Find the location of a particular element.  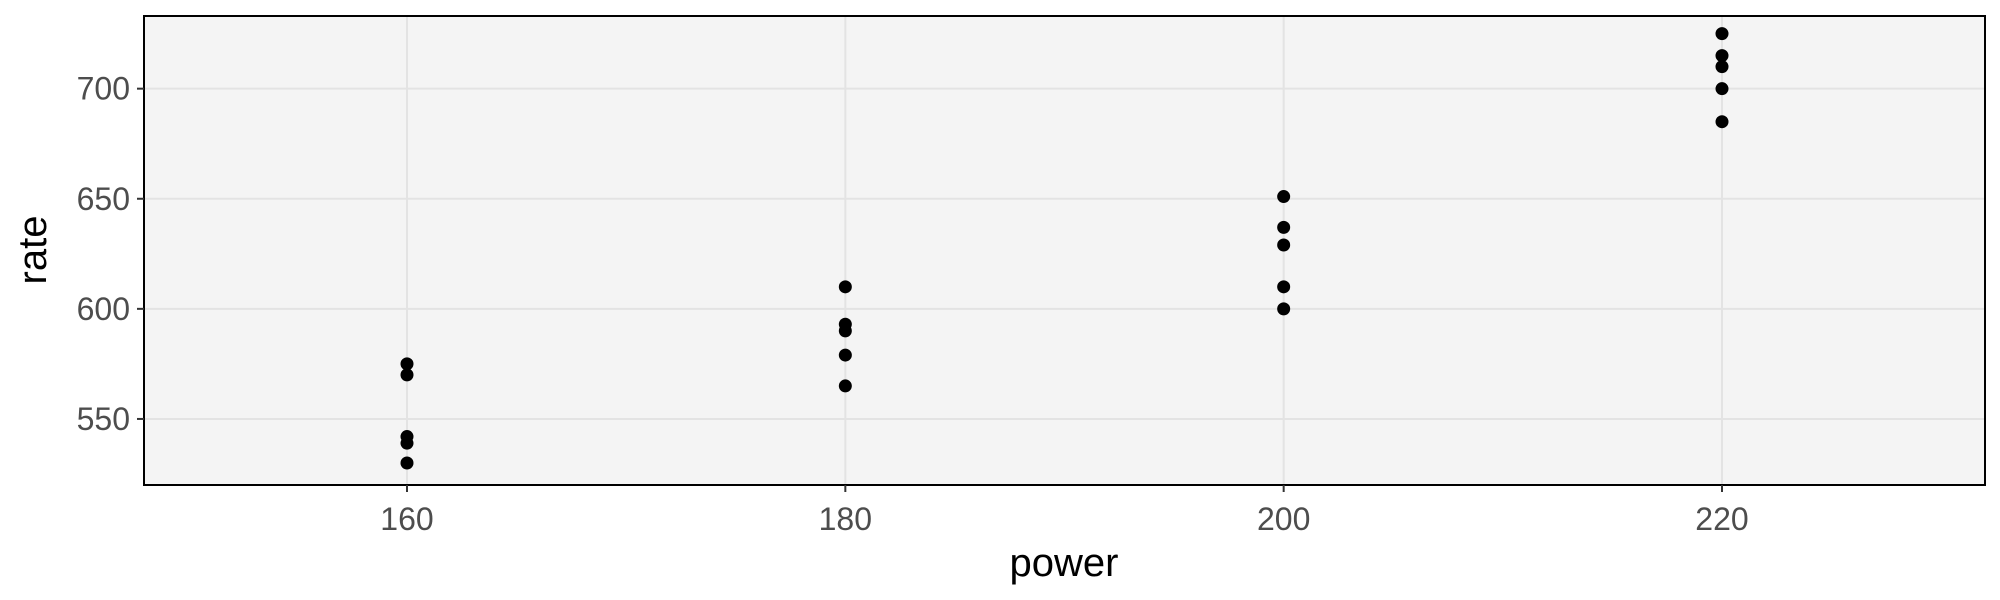

x-axis-title: power is located at coordinates (1064, 563).